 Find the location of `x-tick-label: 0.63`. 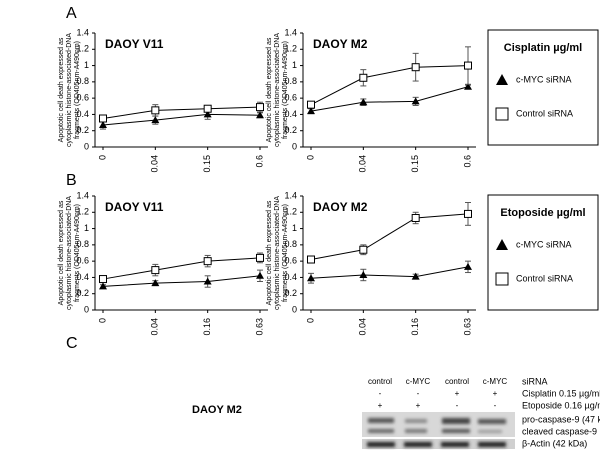

x-tick-label: 0.63 is located at coordinates (259, 327).